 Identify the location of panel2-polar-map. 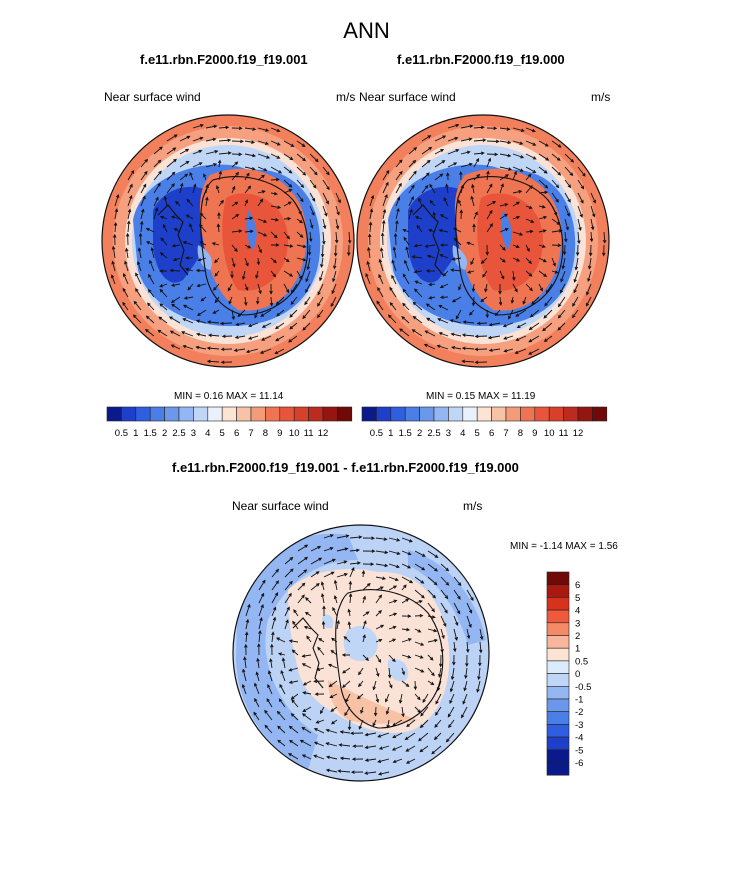
(483, 241).